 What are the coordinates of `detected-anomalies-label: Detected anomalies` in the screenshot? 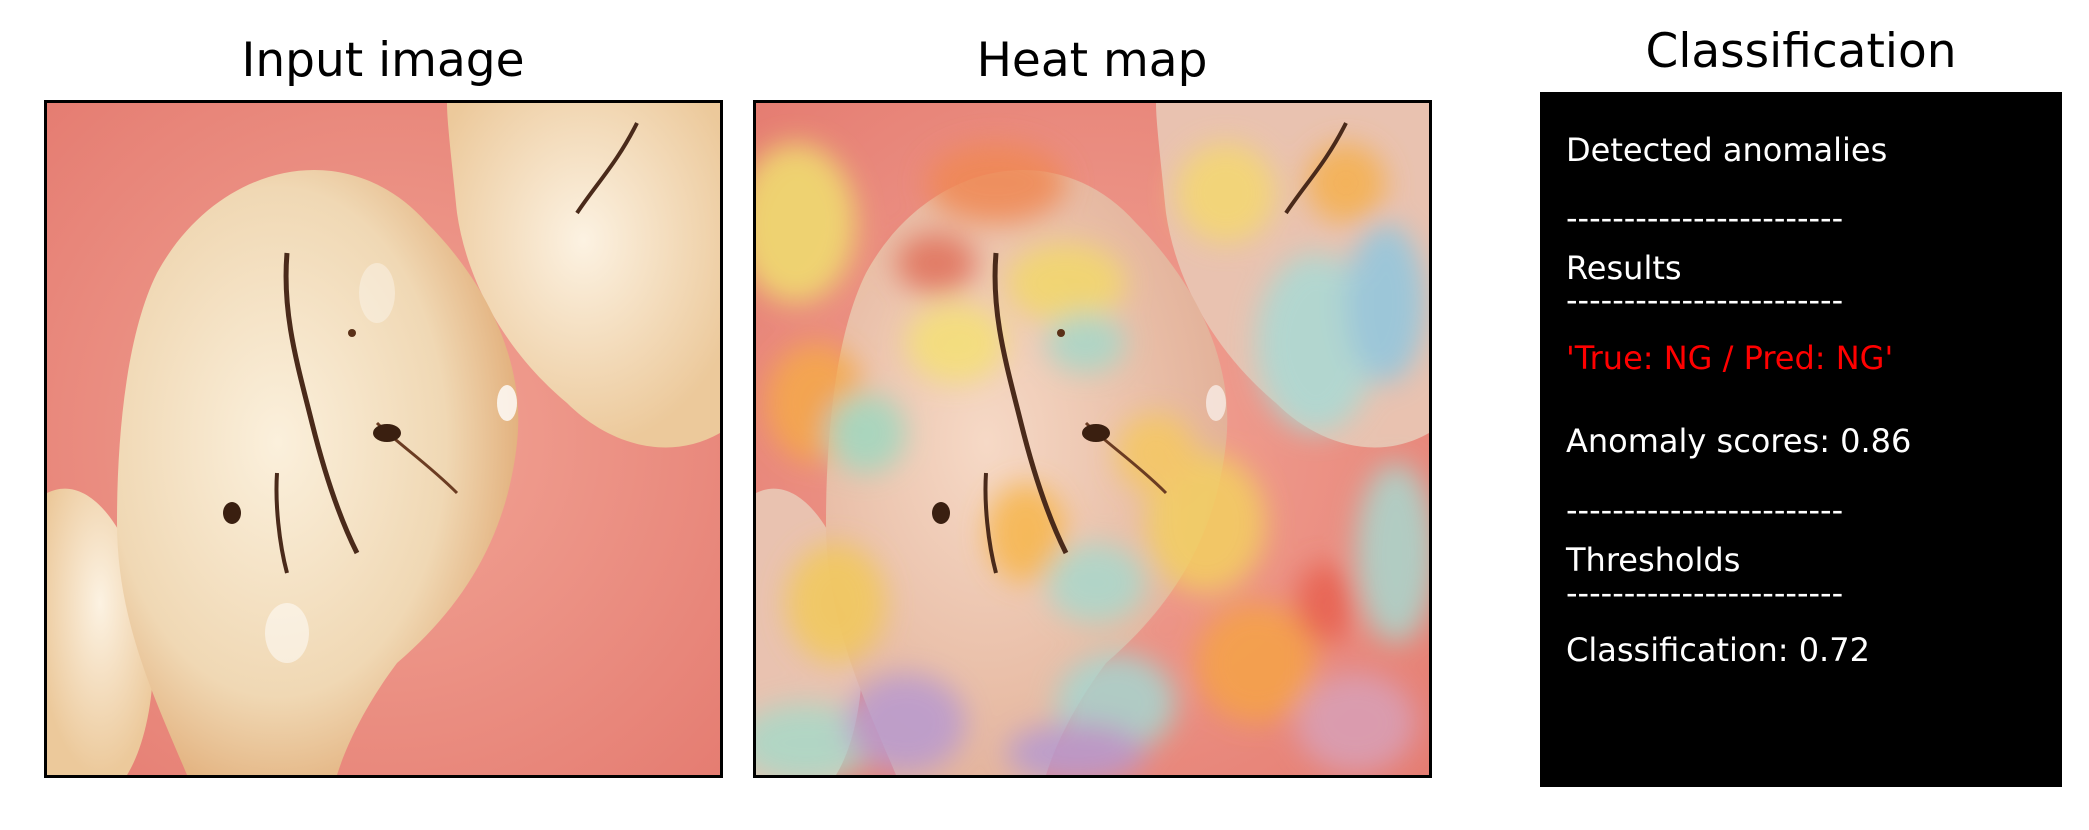 It's located at (1727, 150).